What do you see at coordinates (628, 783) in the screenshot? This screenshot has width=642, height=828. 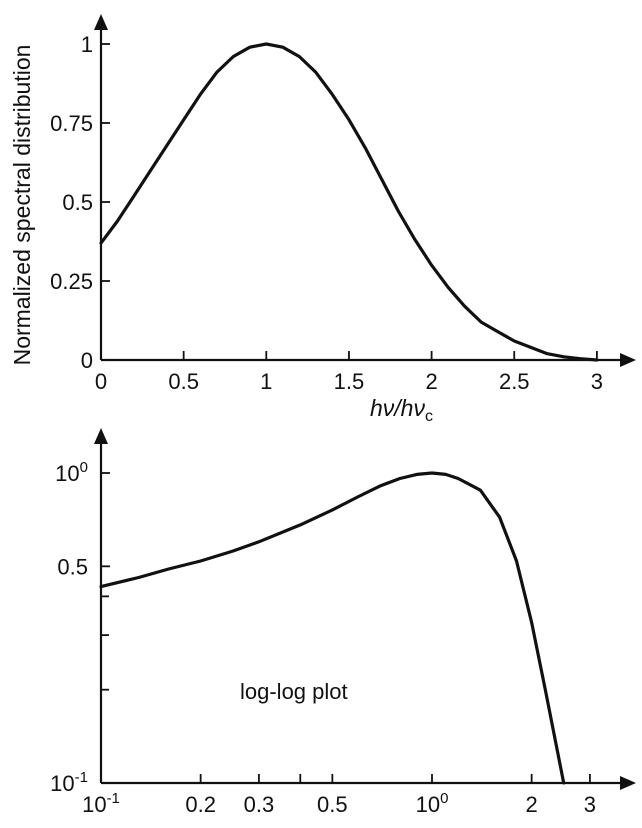 I see `loglog-x-axis-arrow` at bounding box center [628, 783].